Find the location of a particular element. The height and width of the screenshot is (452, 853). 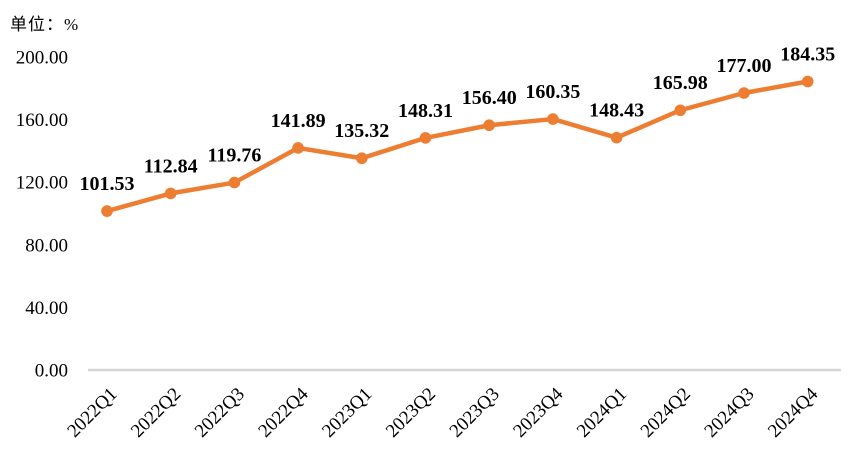

x-tick-label: 2023Q1 is located at coordinates (347, 413).